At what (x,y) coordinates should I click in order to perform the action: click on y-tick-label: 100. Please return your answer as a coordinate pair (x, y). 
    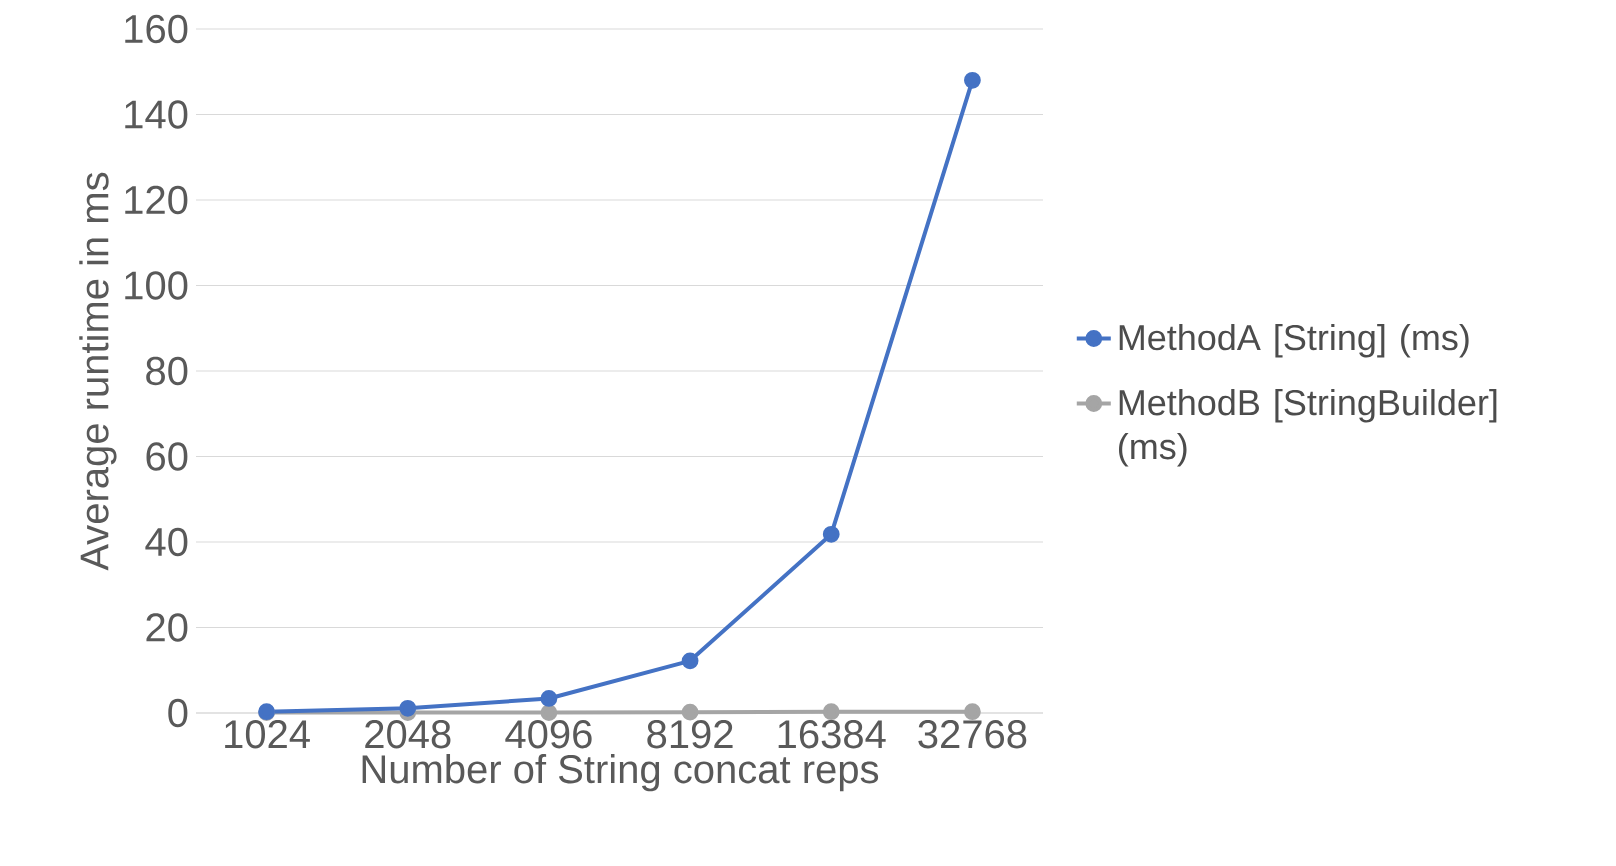
    Looking at the image, I should click on (156, 285).